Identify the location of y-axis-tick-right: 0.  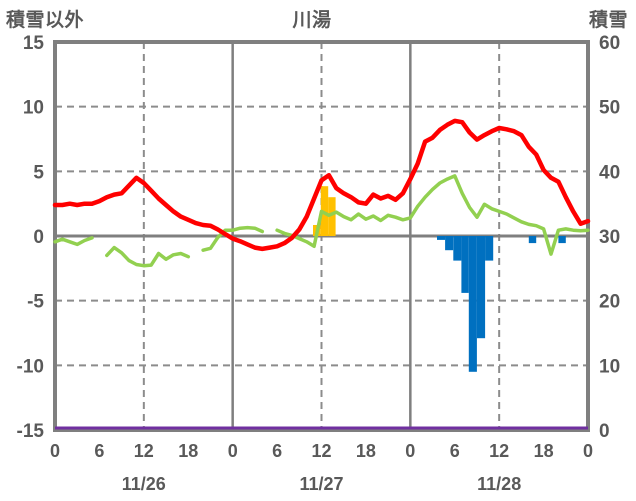
(604, 431).